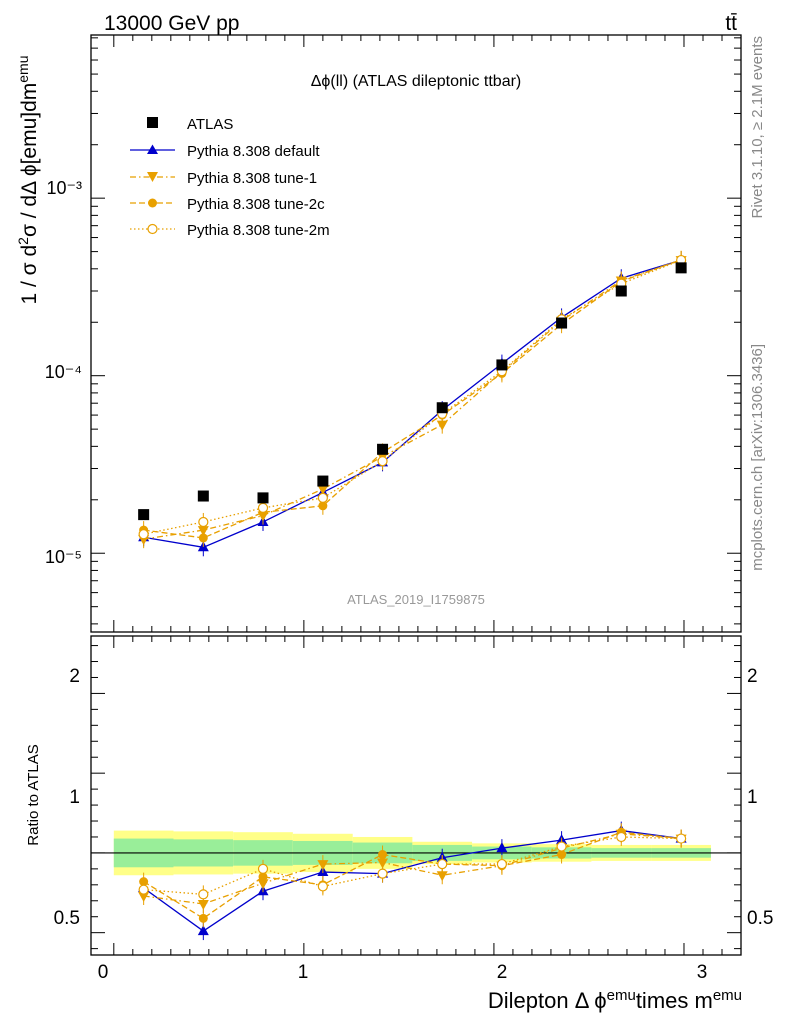 The width and height of the screenshot is (786, 1024). What do you see at coordinates (63, 557) in the screenshot?
I see `main-y-tick-label-1e-5: 10⁻⁵` at bounding box center [63, 557].